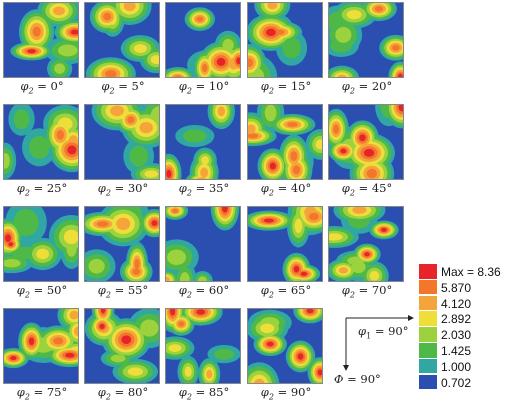  What do you see at coordinates (456, 319) in the screenshot?
I see `legend-value: 2.892` at bounding box center [456, 319].